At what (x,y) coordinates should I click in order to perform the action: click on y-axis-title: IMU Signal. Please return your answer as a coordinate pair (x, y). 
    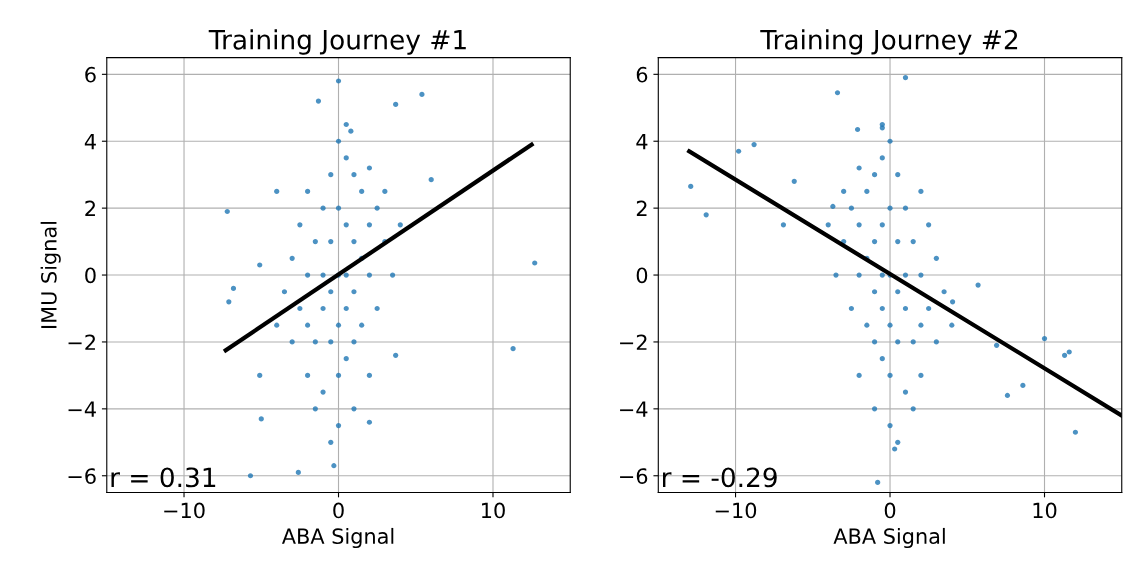
    Looking at the image, I should click on (50, 275).